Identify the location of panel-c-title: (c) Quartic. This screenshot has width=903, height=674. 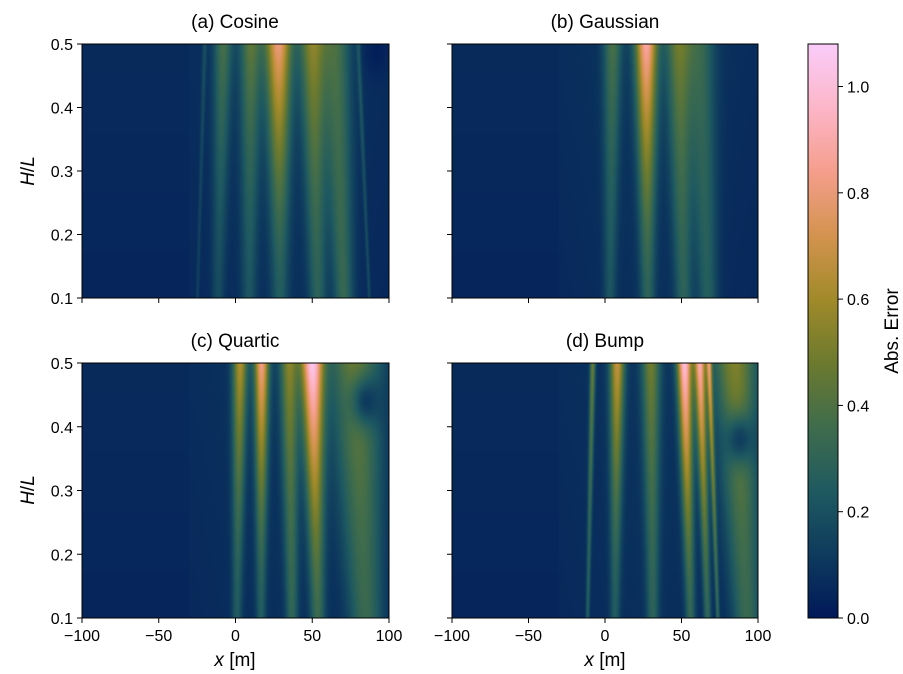
(235, 341).